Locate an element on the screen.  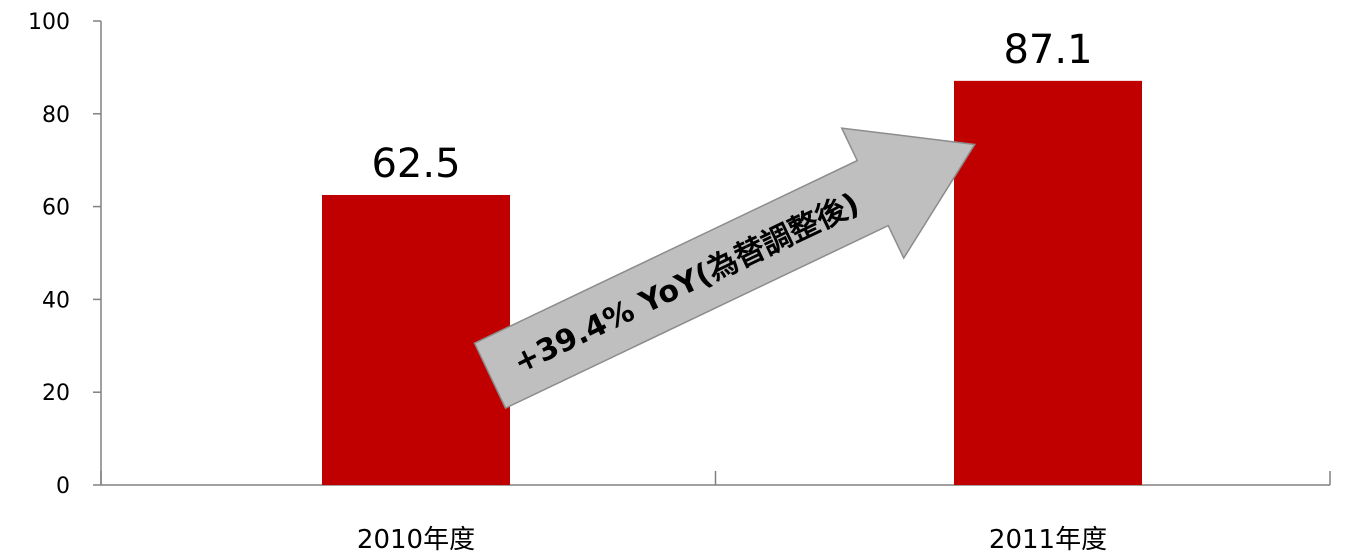
y-tick-label: 100 is located at coordinates (49, 22).